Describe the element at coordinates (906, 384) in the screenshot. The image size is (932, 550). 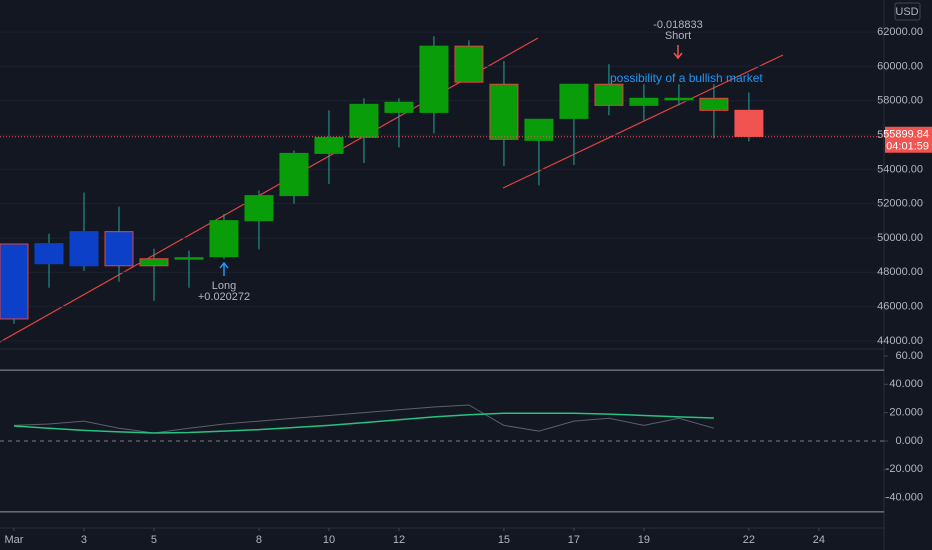
I see `y-tick-label: 40.000` at that location.